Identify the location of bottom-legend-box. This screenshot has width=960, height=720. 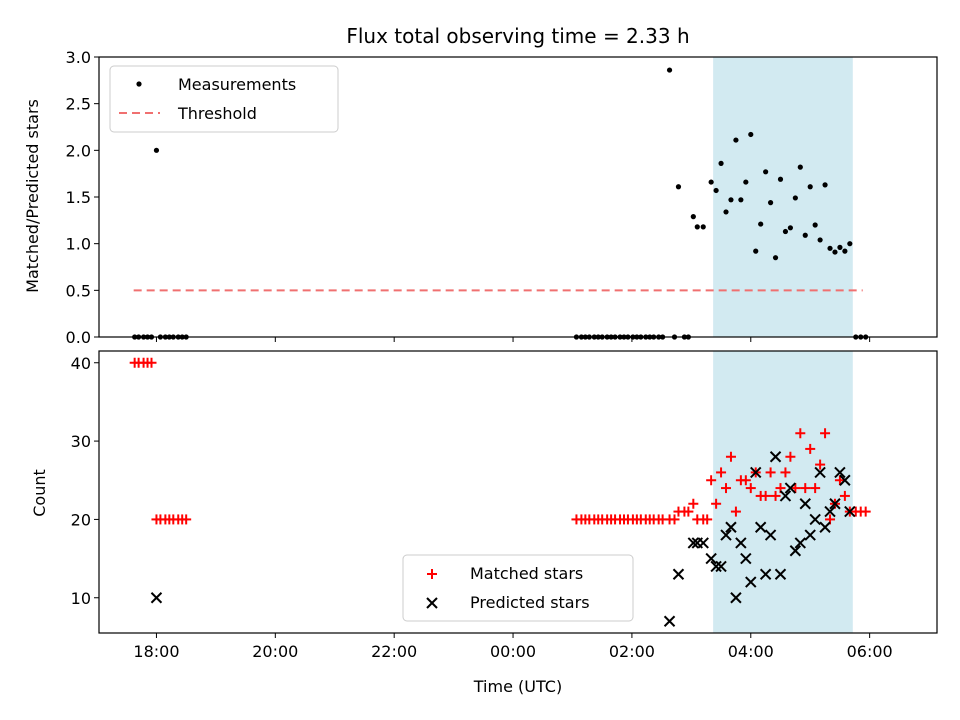
(518, 588).